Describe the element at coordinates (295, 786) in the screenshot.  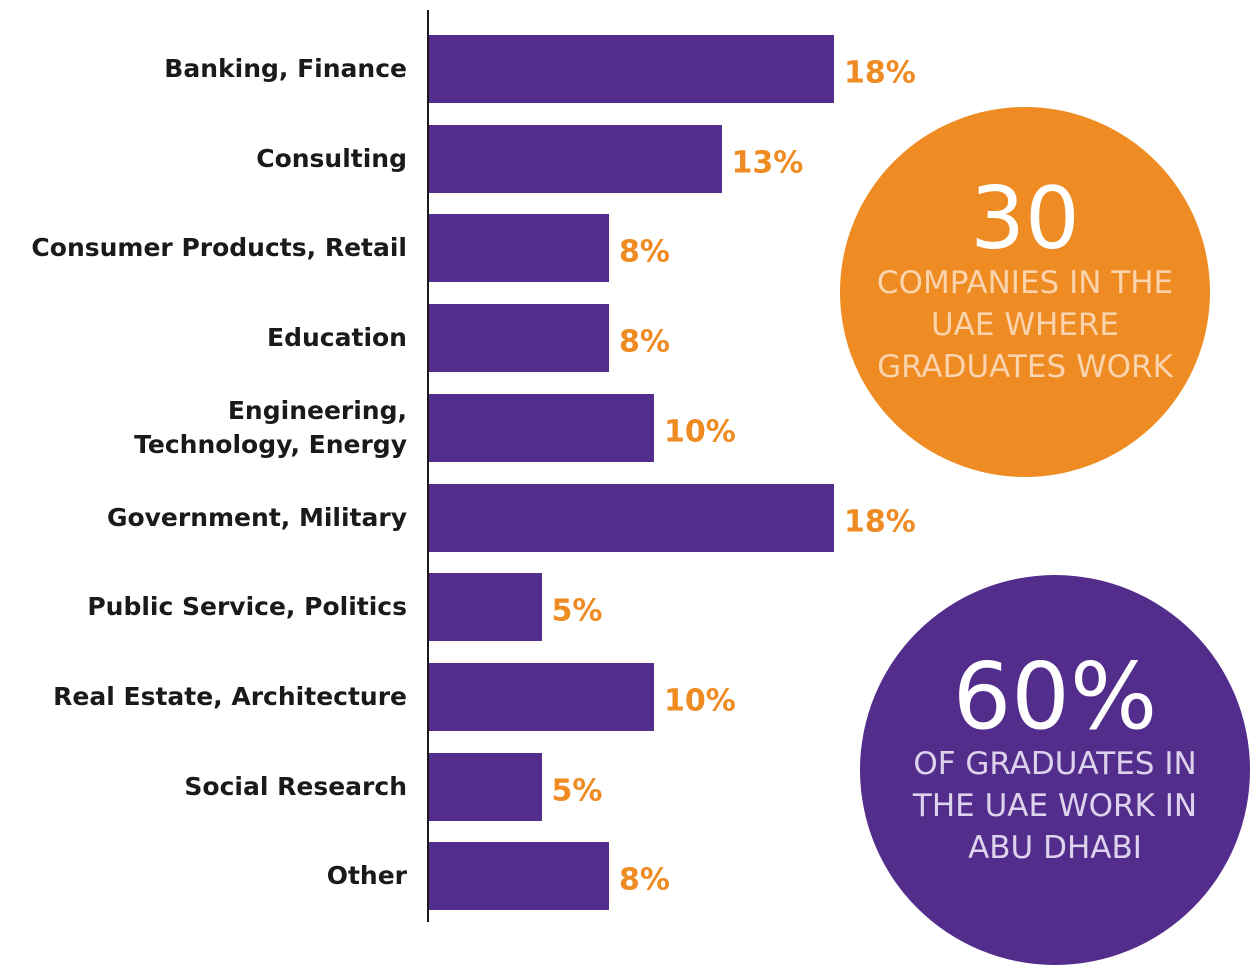
I see `category-label: Social Research` at that location.